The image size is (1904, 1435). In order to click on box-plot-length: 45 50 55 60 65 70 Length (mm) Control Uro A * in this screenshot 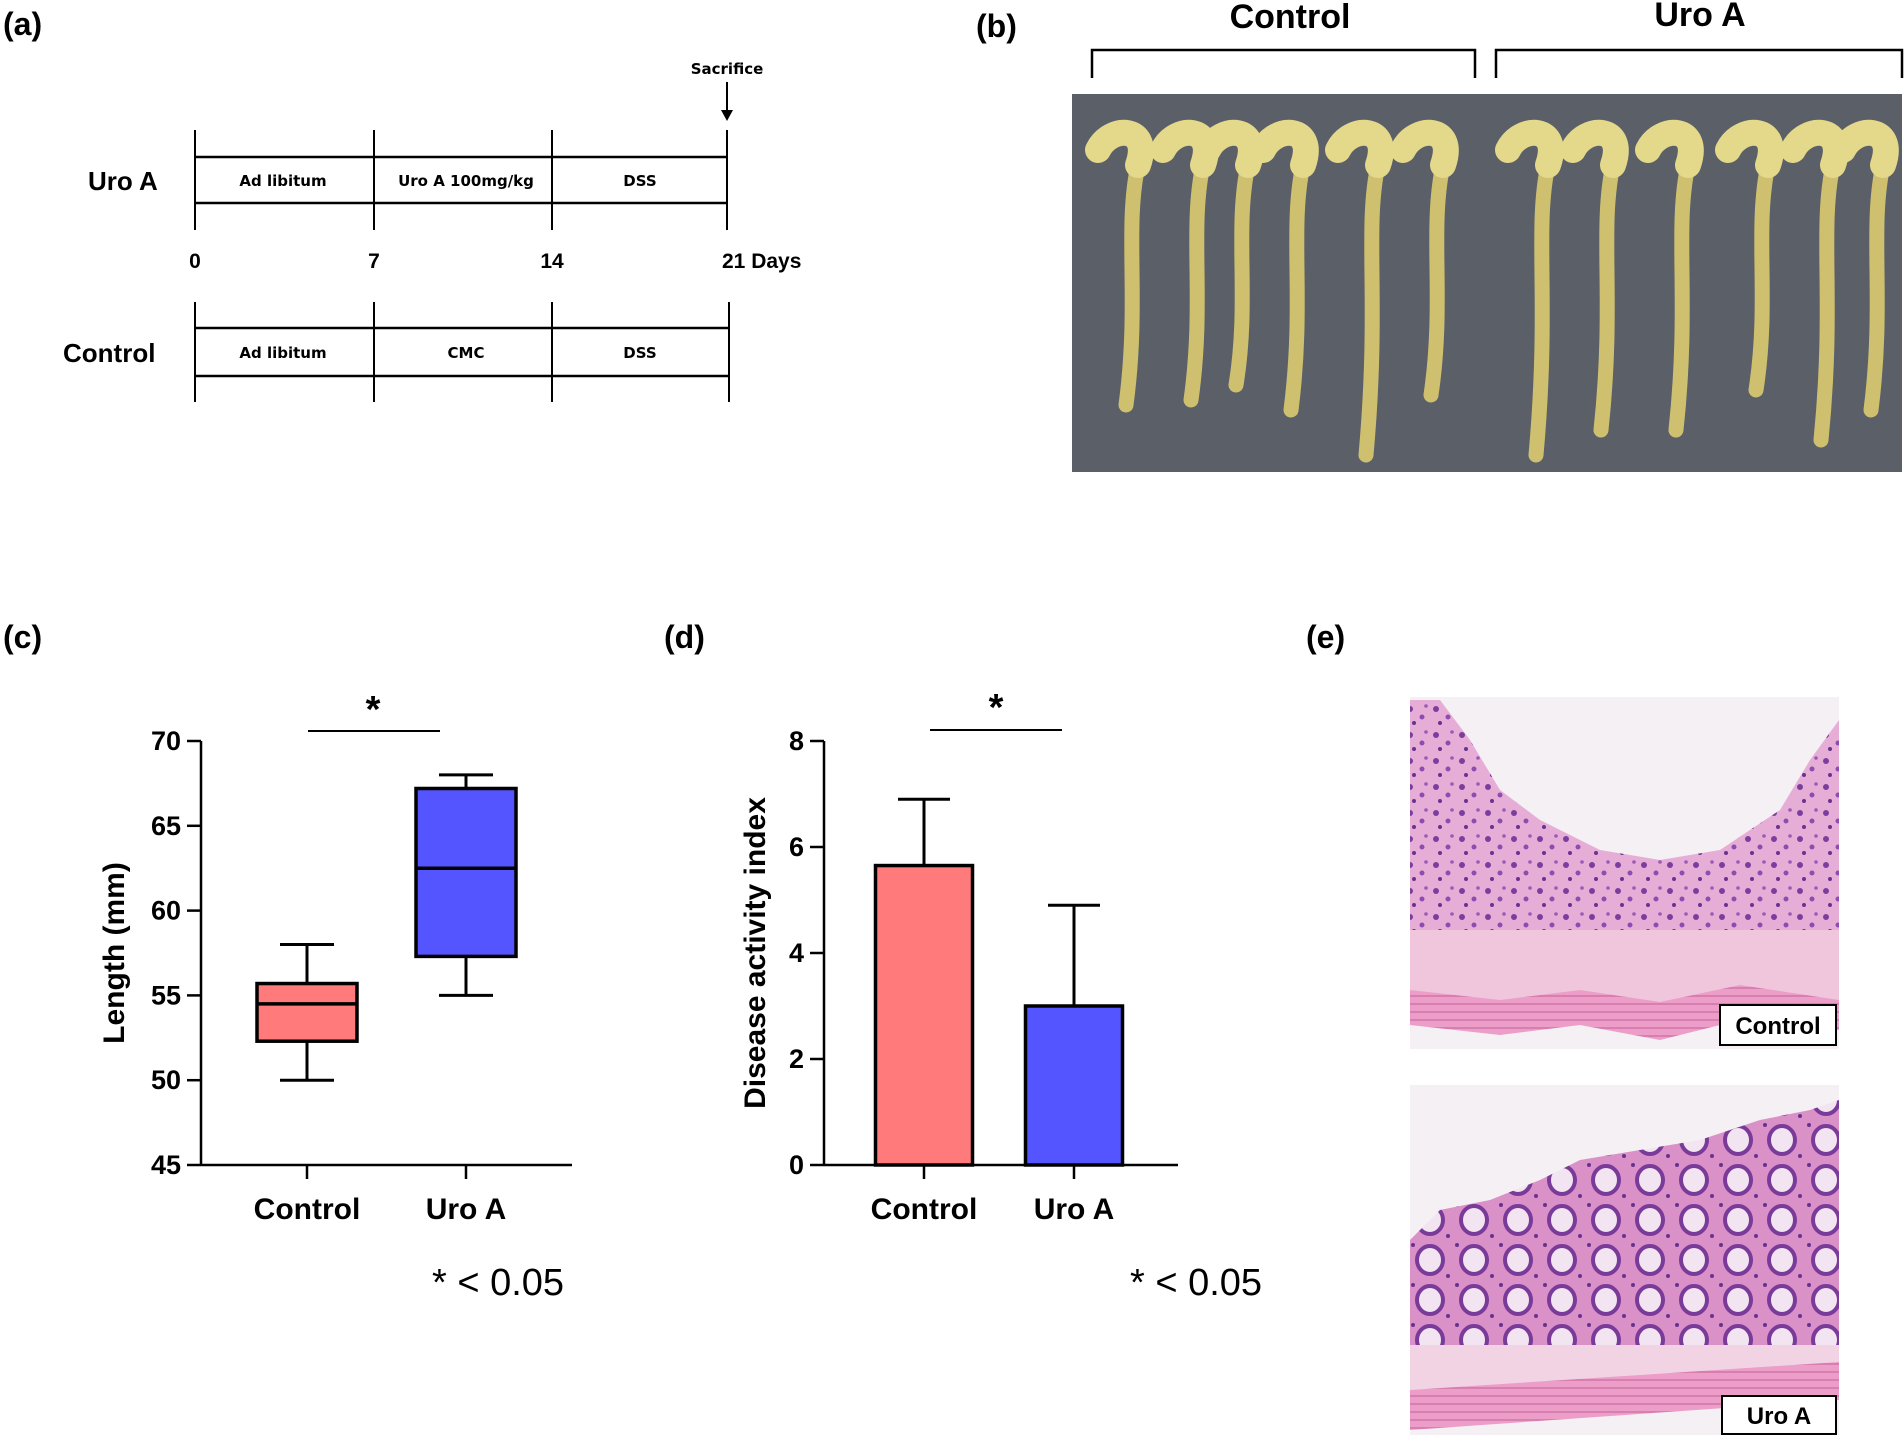, I will do `click(335, 957)`.